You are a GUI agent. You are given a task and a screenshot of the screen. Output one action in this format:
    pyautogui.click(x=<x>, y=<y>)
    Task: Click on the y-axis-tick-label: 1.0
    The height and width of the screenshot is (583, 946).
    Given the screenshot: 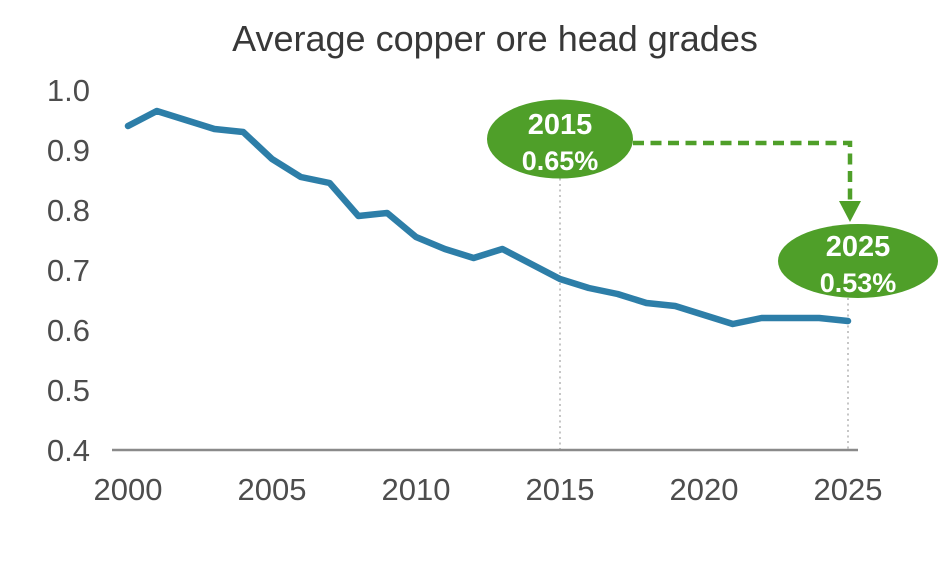 What is the action you would take?
    pyautogui.click(x=68, y=90)
    